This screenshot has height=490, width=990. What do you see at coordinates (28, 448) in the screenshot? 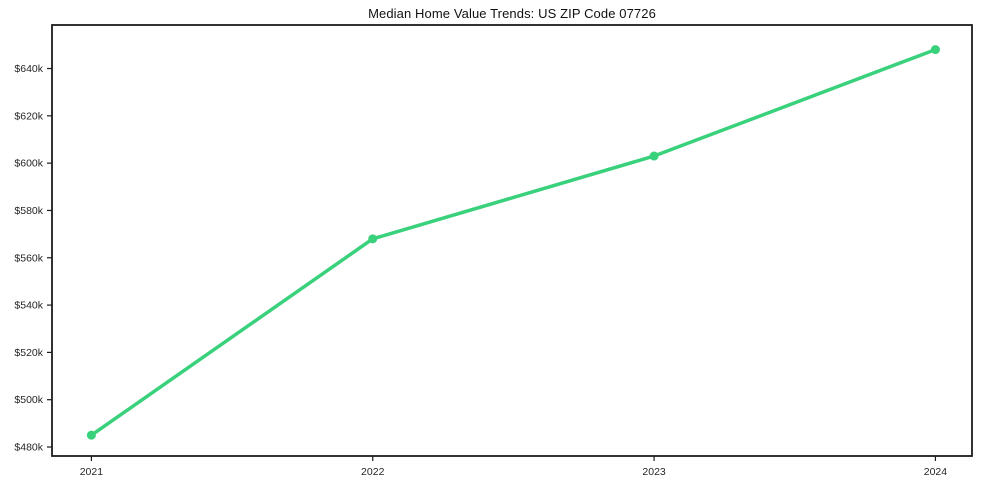
I see `y-tick-label: $480k` at bounding box center [28, 448].